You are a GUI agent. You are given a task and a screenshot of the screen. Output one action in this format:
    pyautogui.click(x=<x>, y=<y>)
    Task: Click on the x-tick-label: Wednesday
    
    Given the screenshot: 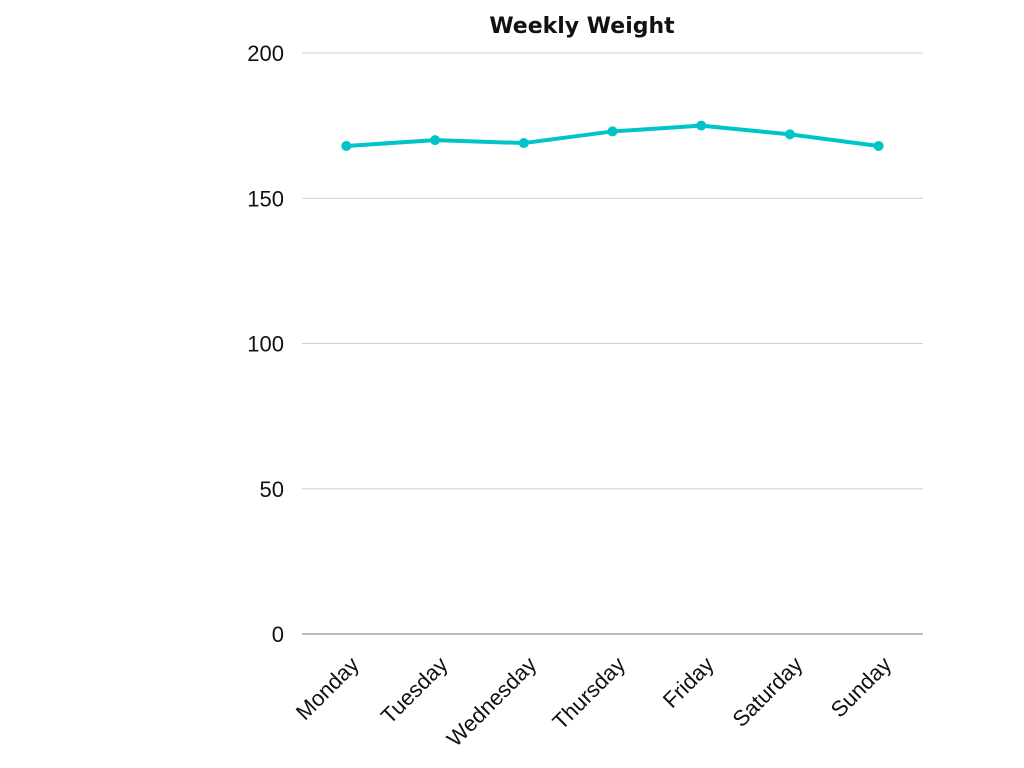 What is the action you would take?
    pyautogui.click(x=492, y=702)
    